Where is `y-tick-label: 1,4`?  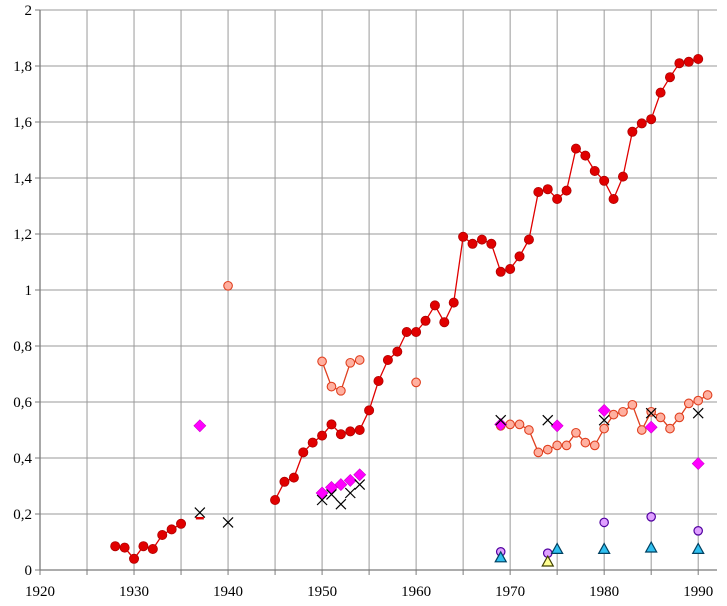 y-tick-label: 1,4 is located at coordinates (22, 179).